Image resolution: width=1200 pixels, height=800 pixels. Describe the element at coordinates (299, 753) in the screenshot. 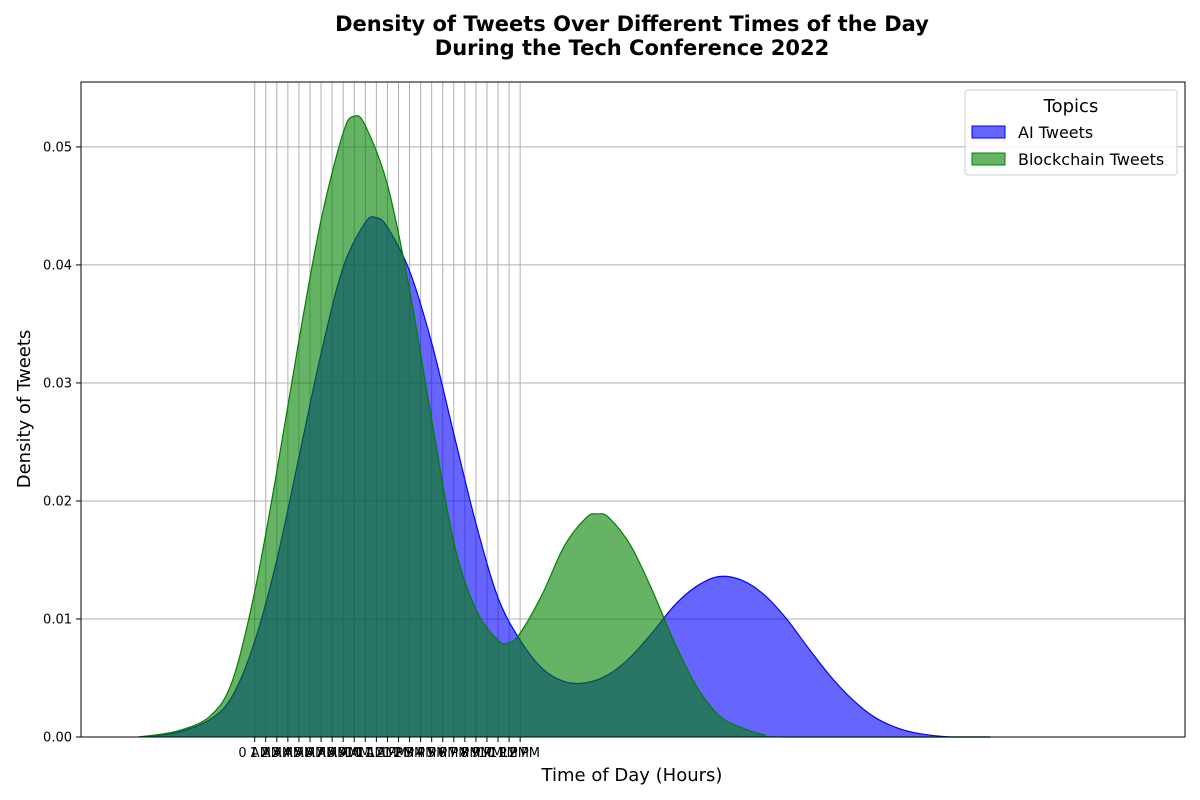

I see `x-tick-label: 4 AM` at that location.